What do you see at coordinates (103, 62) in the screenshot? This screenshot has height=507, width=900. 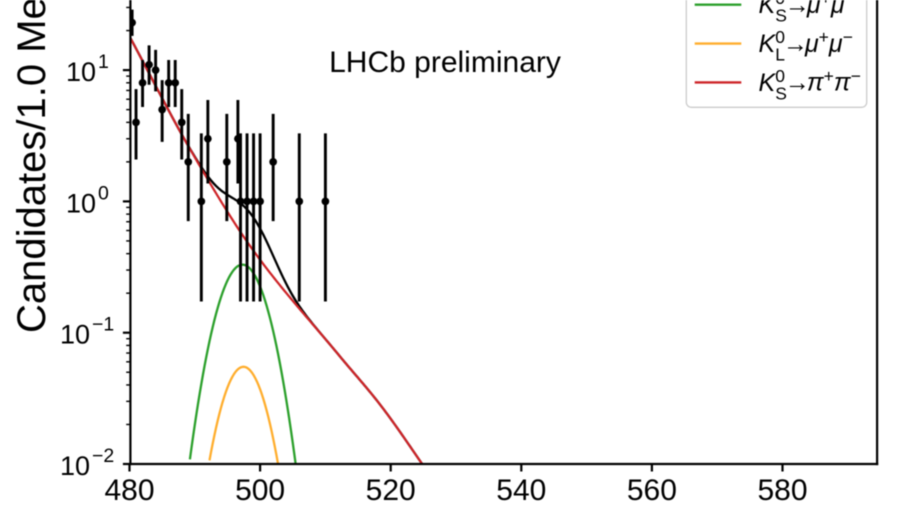 I see `svg-text: 1` at bounding box center [103, 62].